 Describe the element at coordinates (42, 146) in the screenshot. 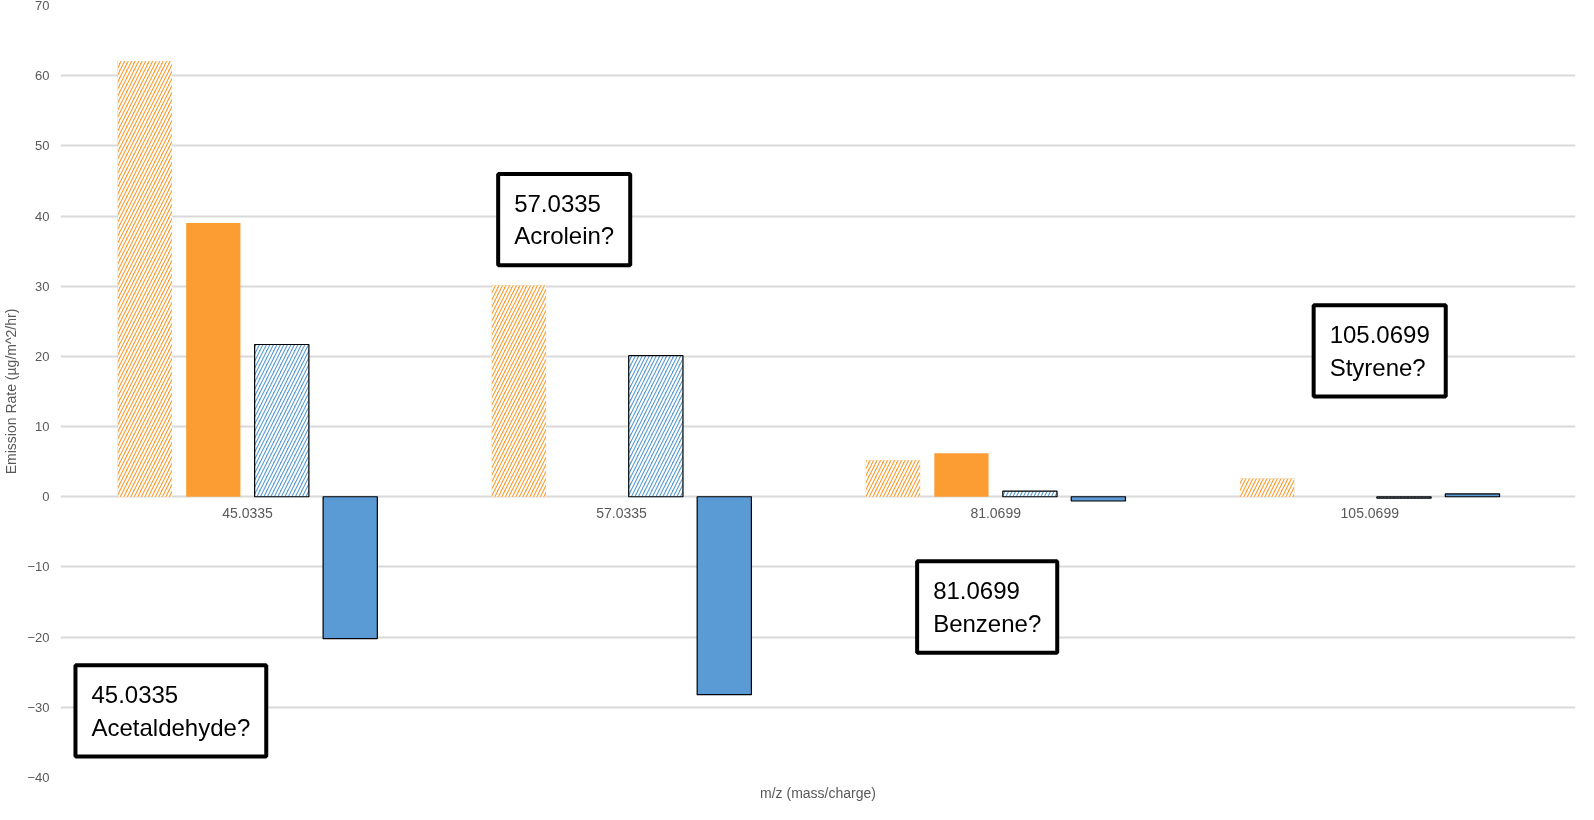

I see `y-tick-label: 50` at that location.